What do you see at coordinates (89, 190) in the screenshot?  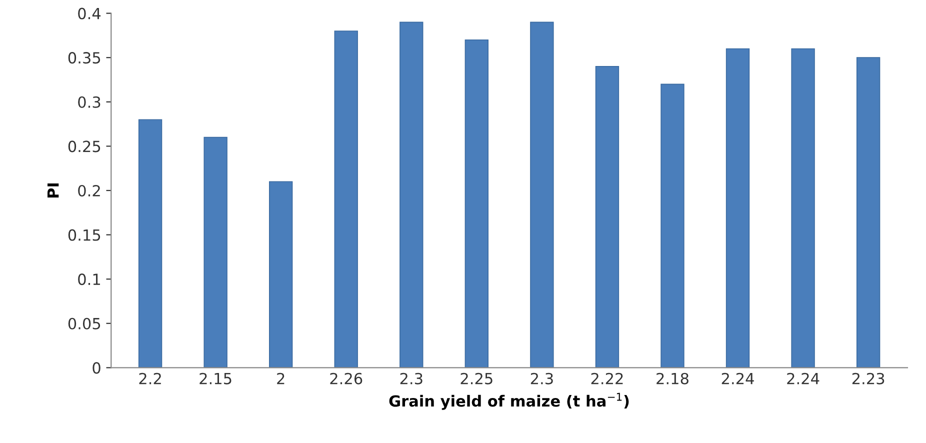 I see `y-tick-label: 0.2` at bounding box center [89, 190].